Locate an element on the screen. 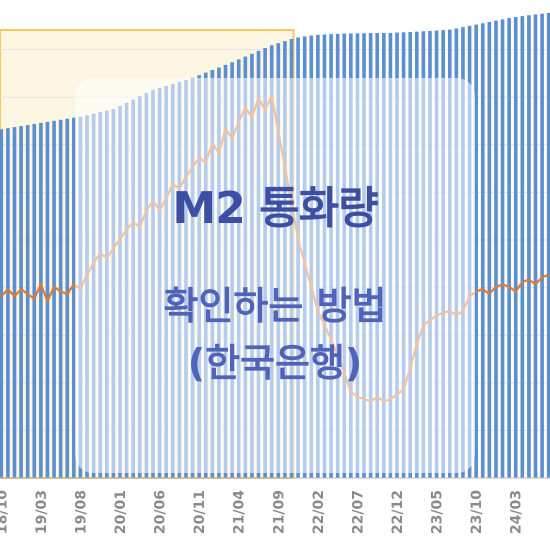  x-tick-label: 20/11 is located at coordinates (200, 512).